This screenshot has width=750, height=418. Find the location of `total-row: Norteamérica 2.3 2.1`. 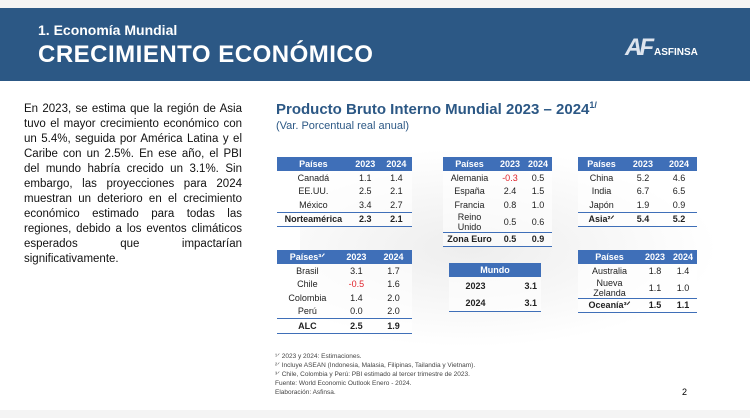

total-row: Norteamérica 2.3 2.1 is located at coordinates (344, 219).